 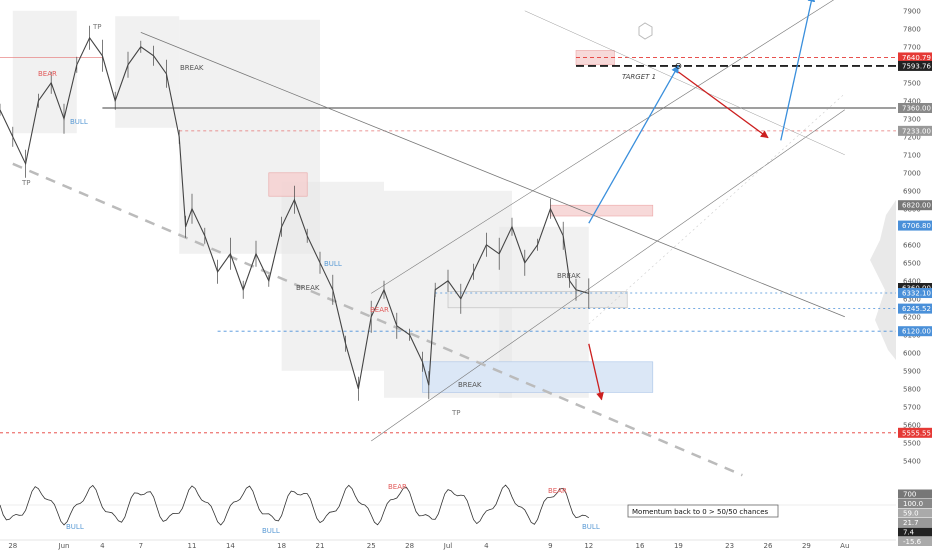 What do you see at coordinates (912, 389) in the screenshot?
I see `price-tick-label: 5800` at bounding box center [912, 389].